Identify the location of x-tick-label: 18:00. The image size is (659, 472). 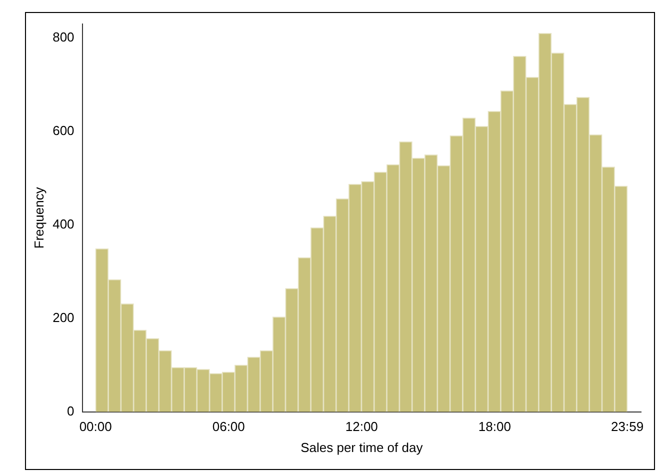
(494, 426).